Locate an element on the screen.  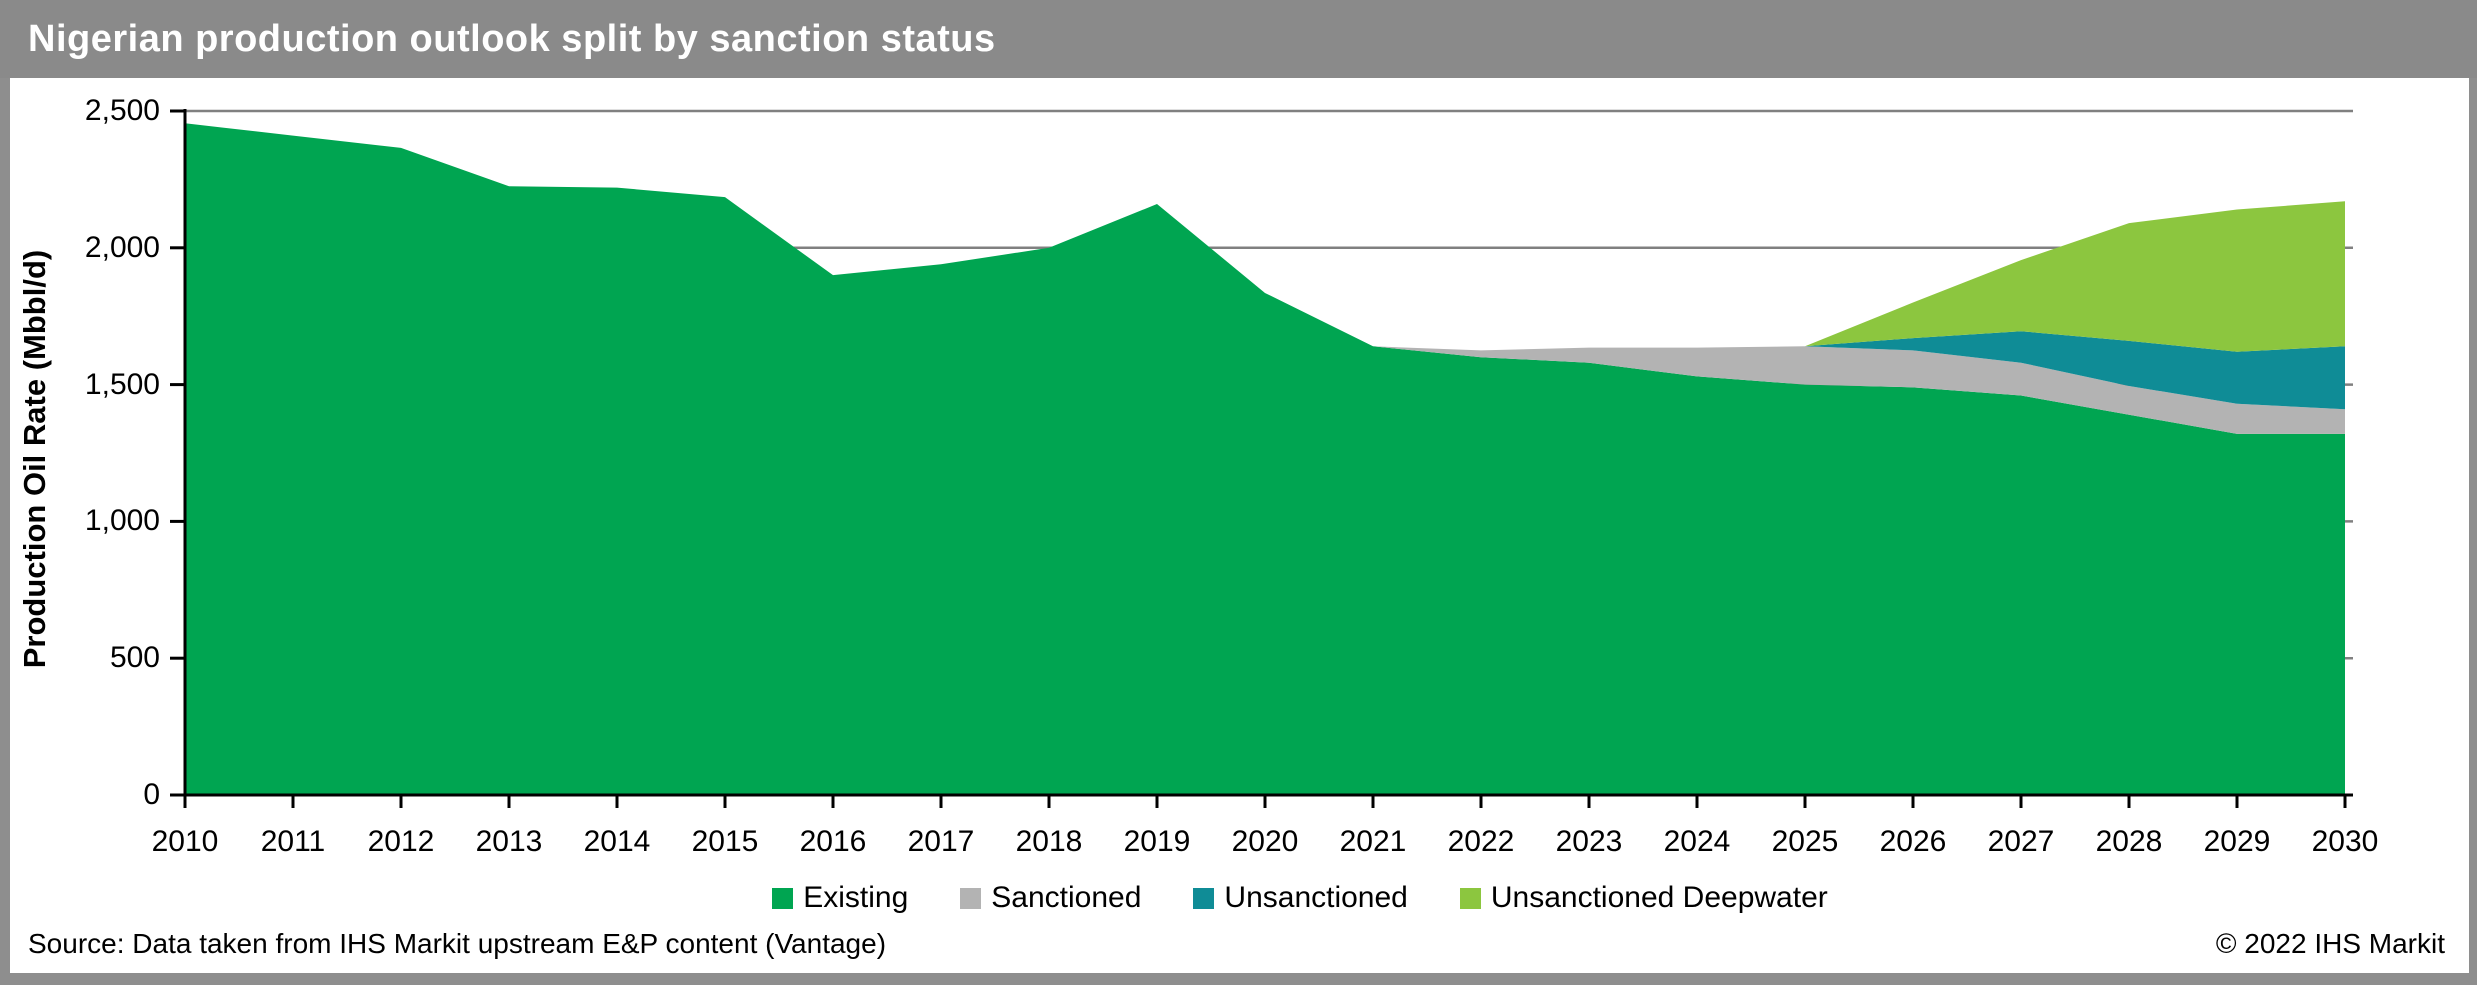
x-tick-label-2027: 2027 is located at coordinates (2021, 841).